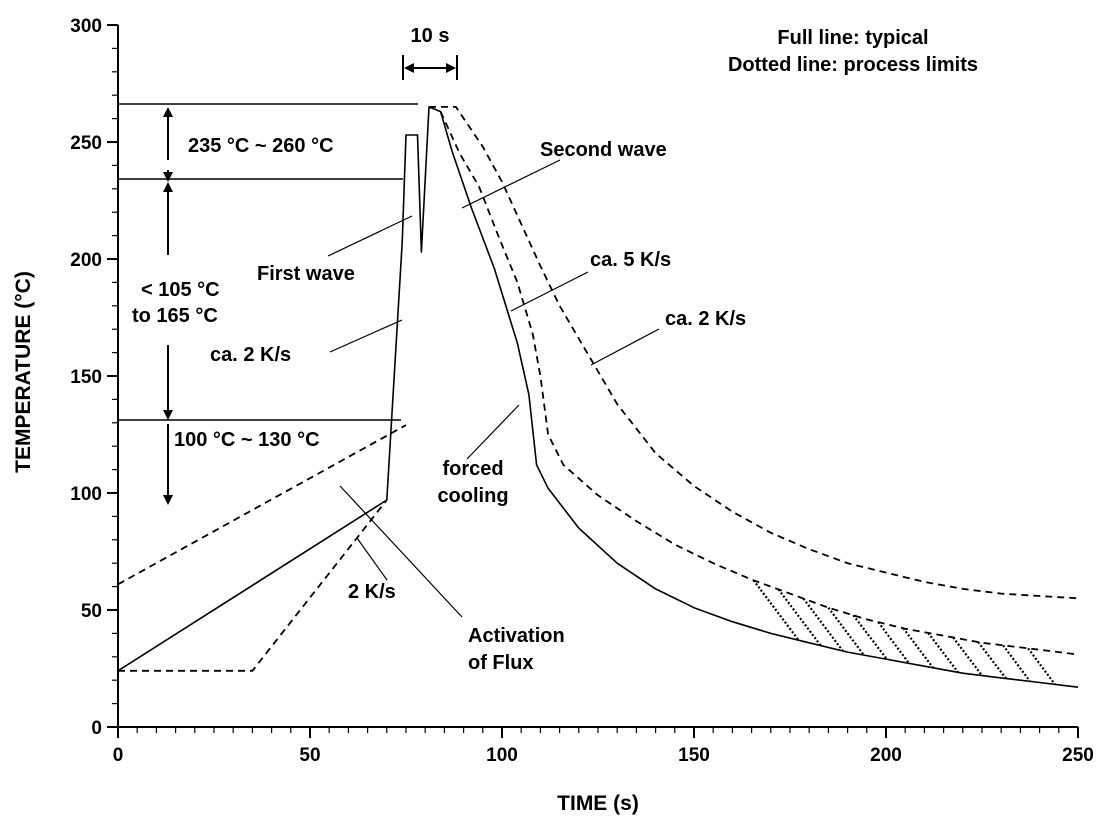  Describe the element at coordinates (603, 150) in the screenshot. I see `annotation-second-wave: Second wave` at that location.